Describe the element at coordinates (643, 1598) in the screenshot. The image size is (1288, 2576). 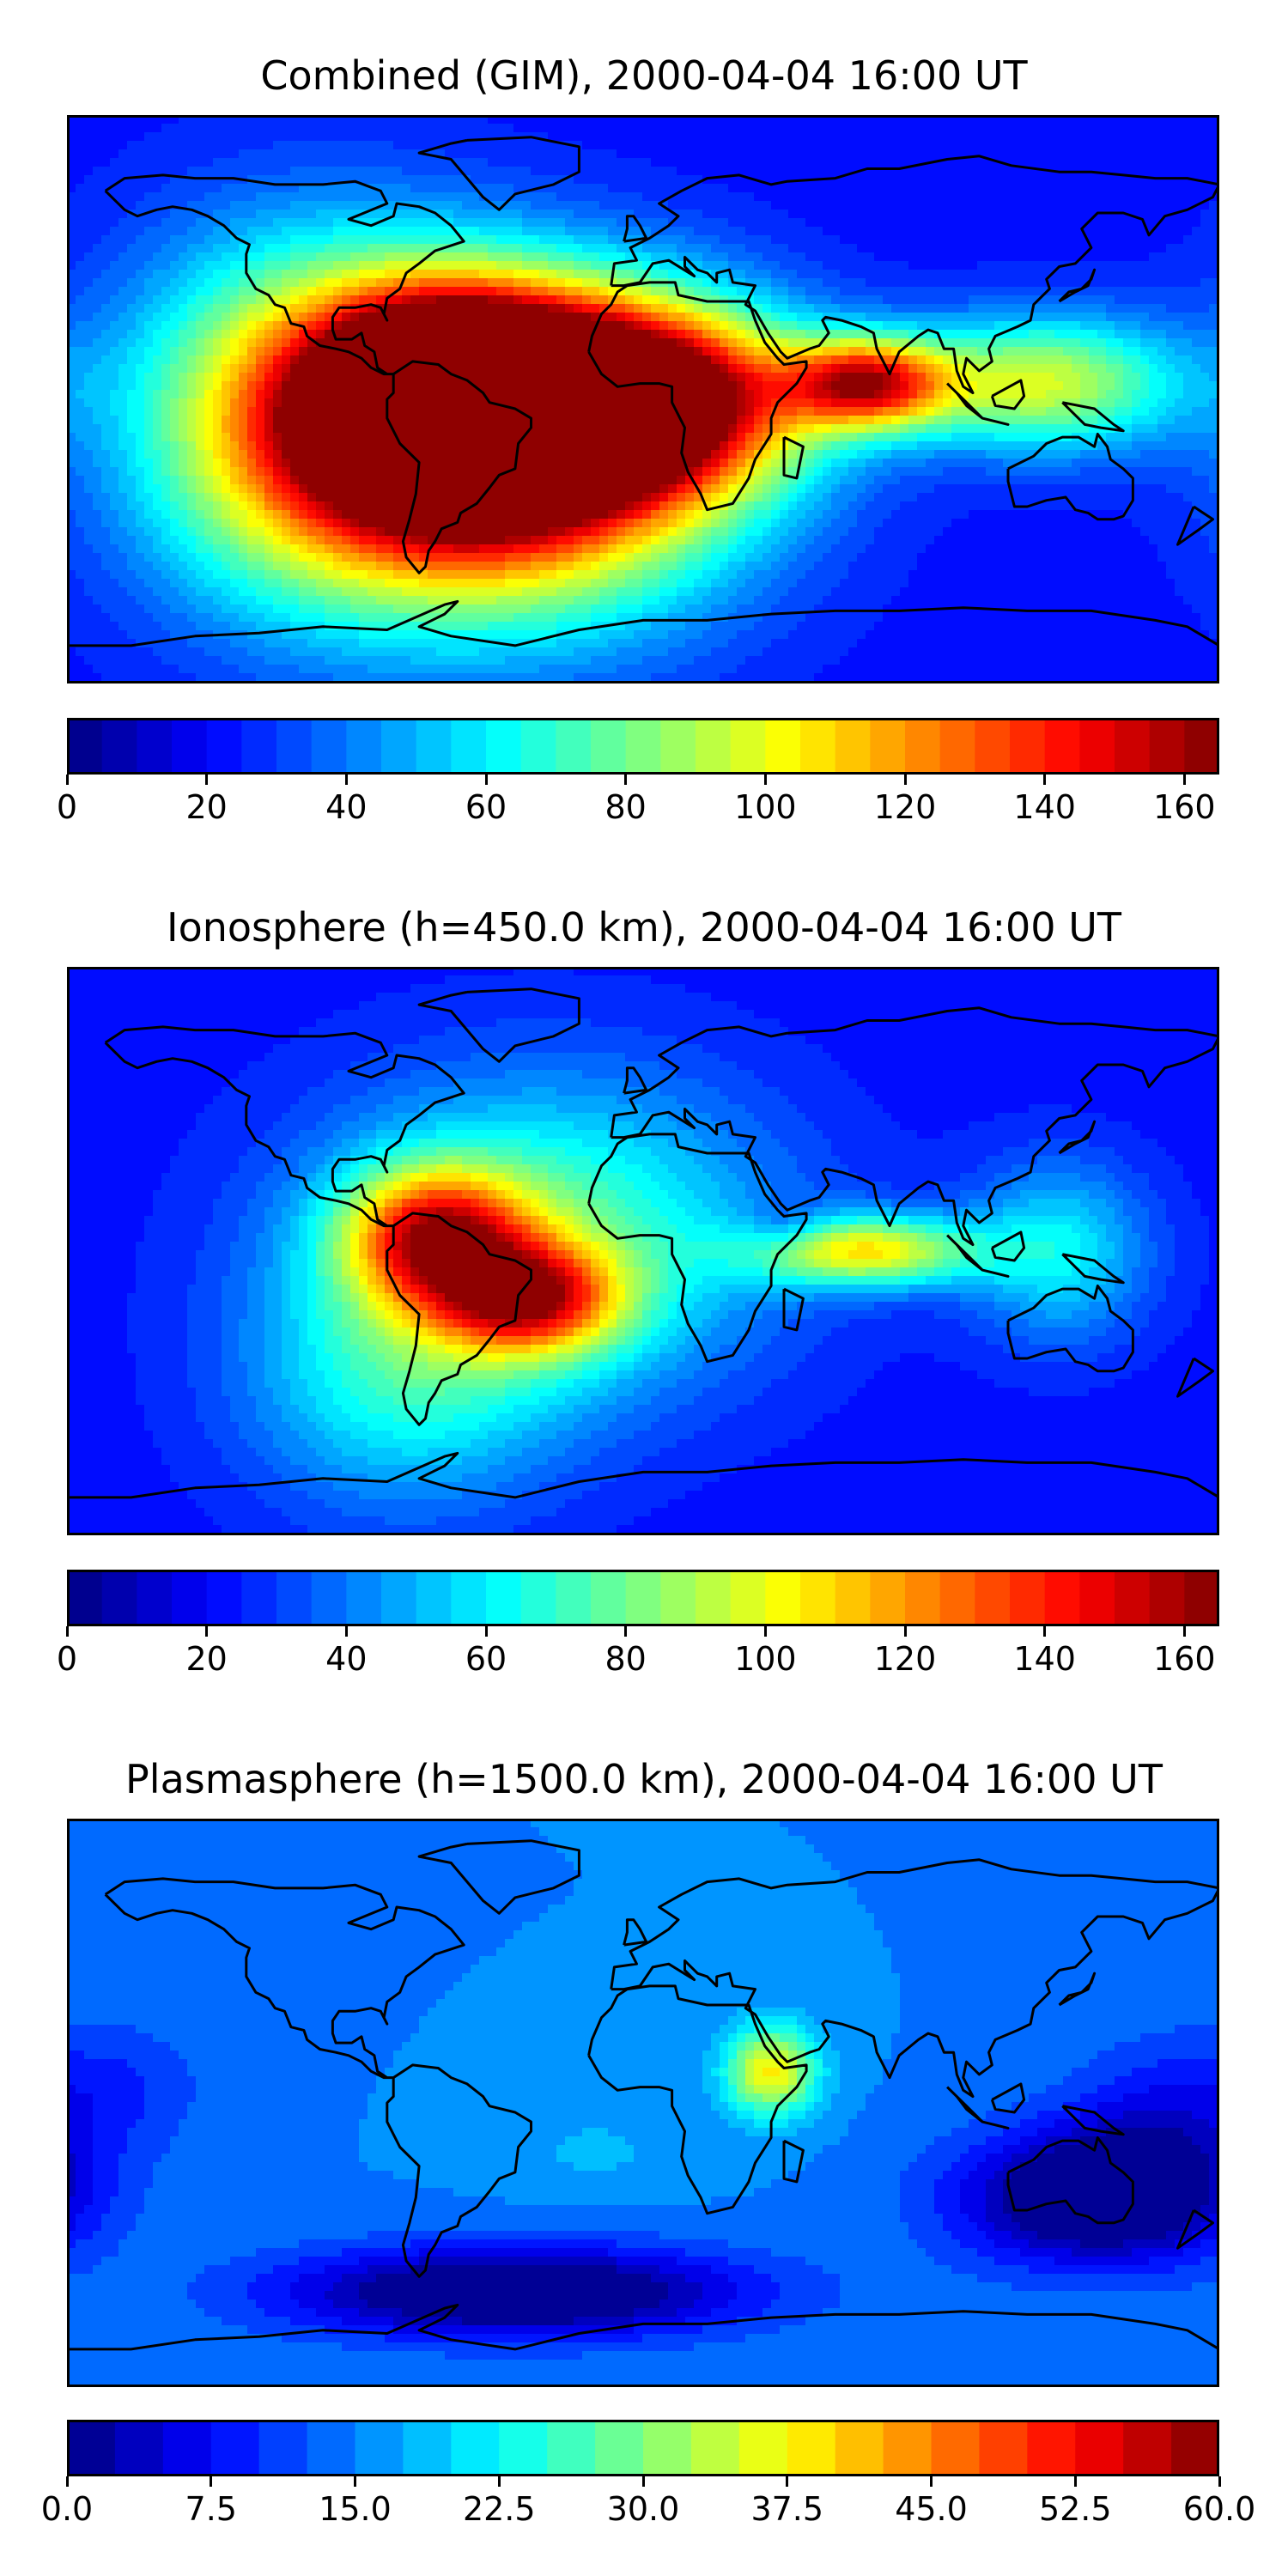
I see `panel-2-colorbar` at that location.